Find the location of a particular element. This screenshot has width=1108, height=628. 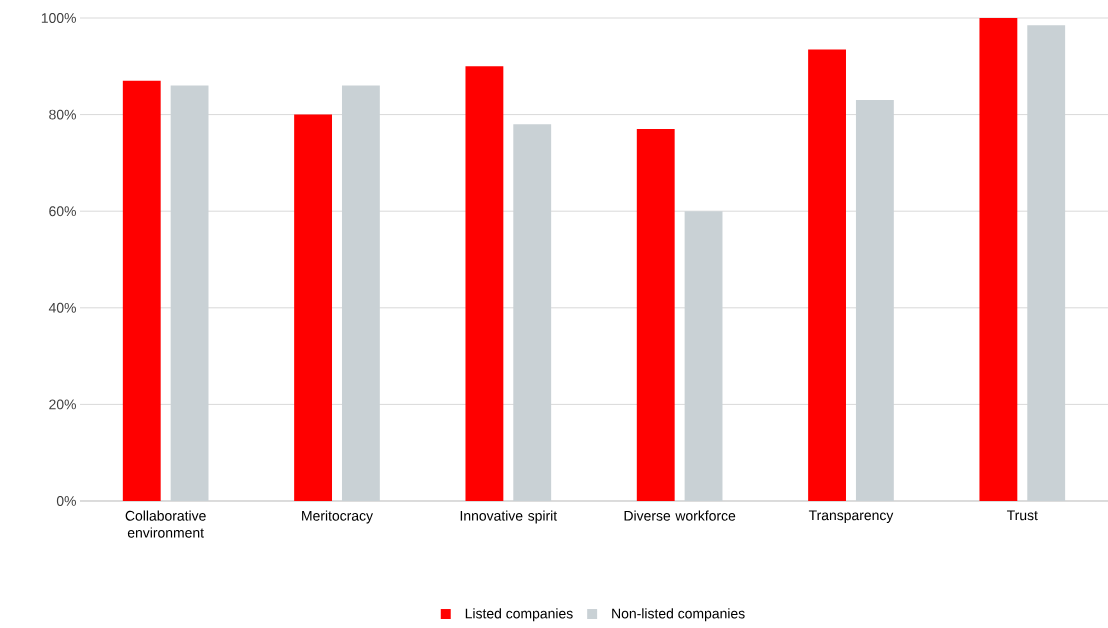

y-tick-label: 20% is located at coordinates (62, 404).